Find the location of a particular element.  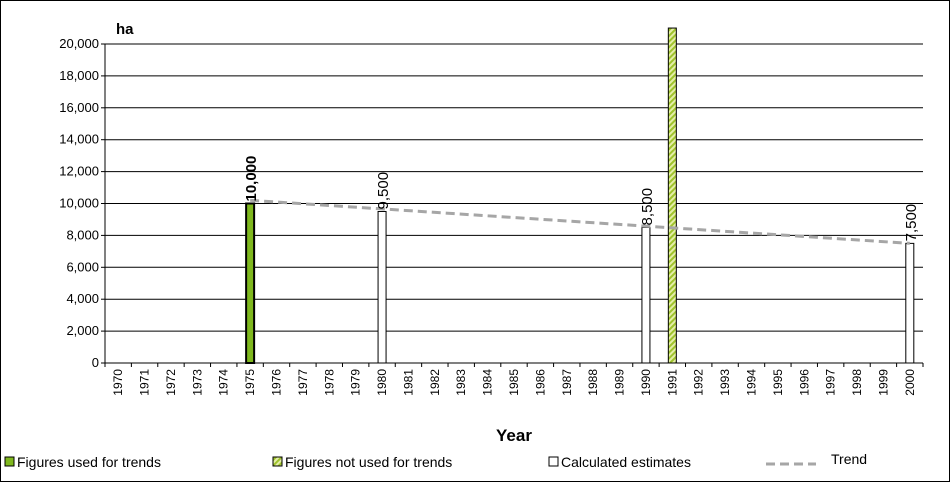

data-label: 7,500 is located at coordinates (911, 223).